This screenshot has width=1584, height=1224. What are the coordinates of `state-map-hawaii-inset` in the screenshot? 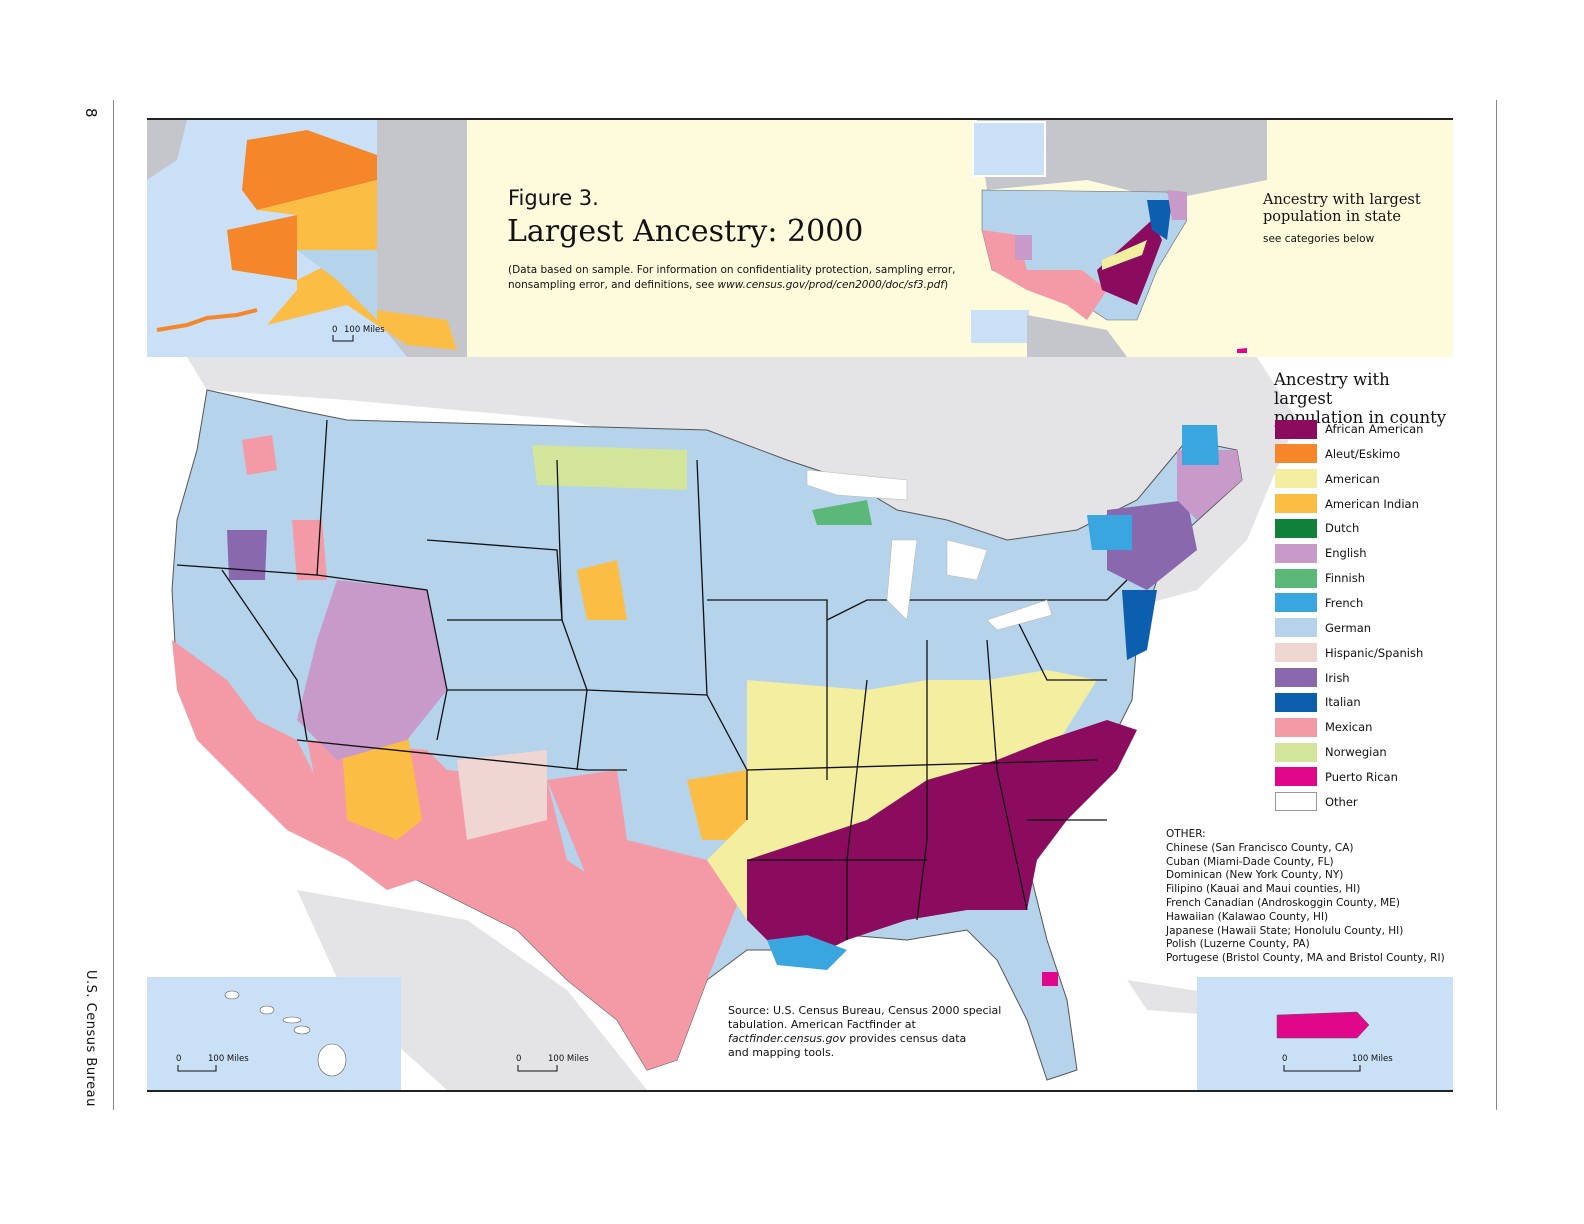 It's located at (1000, 326).